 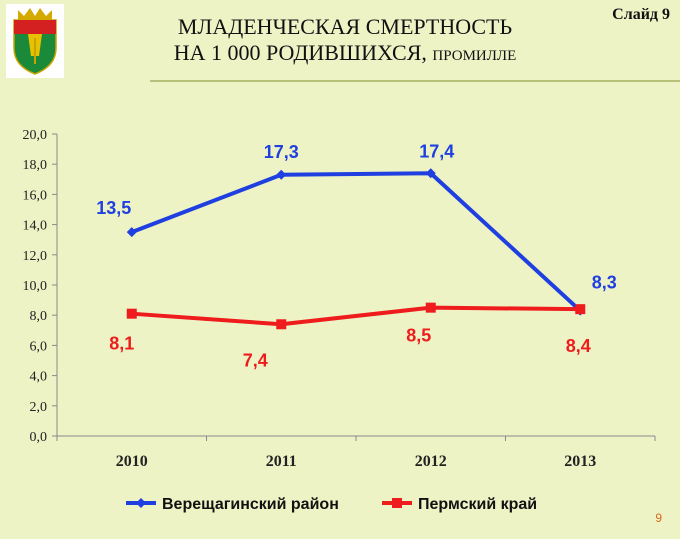 I want to click on data-label: 17,3, so click(x=281, y=152).